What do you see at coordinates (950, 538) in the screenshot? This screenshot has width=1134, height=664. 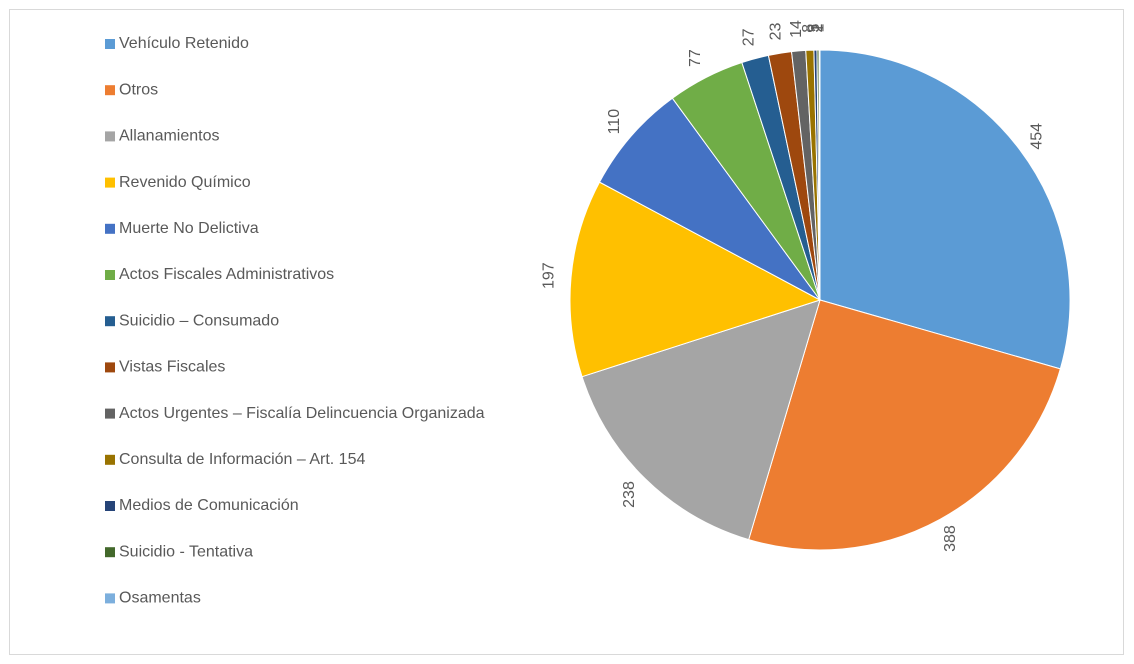 I see `data-label: 388` at bounding box center [950, 538].